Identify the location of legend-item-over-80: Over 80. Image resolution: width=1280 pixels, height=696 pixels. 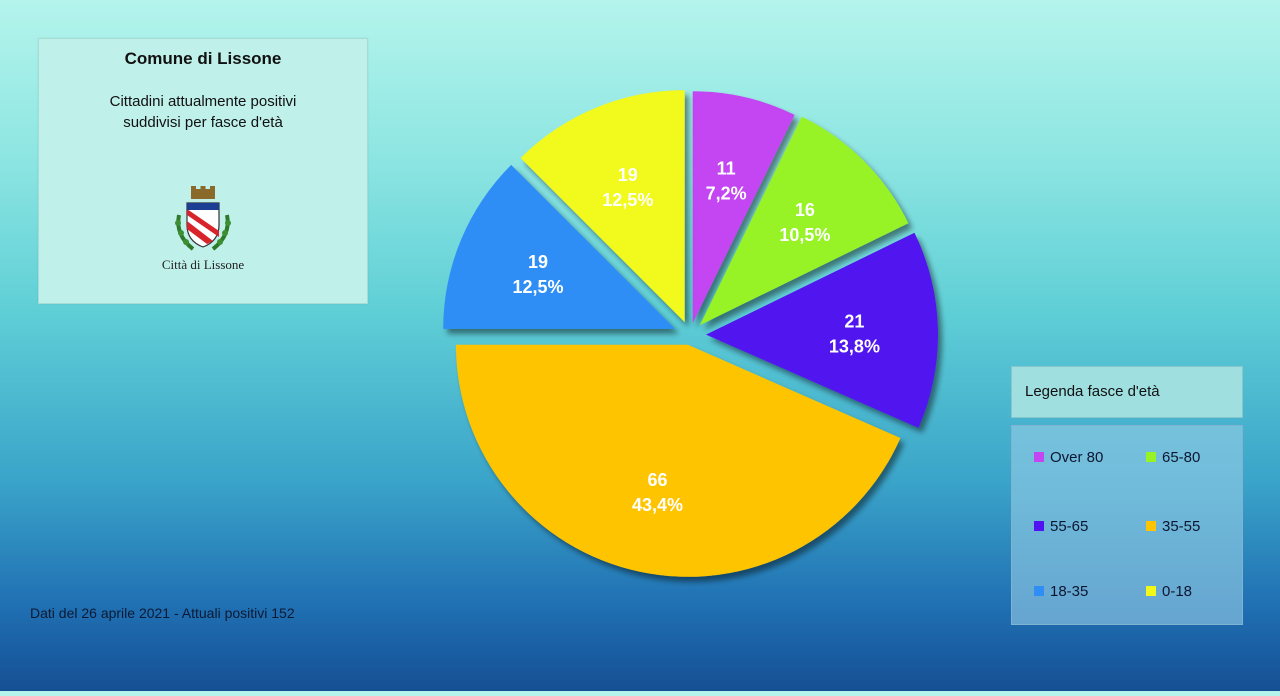
(1068, 458).